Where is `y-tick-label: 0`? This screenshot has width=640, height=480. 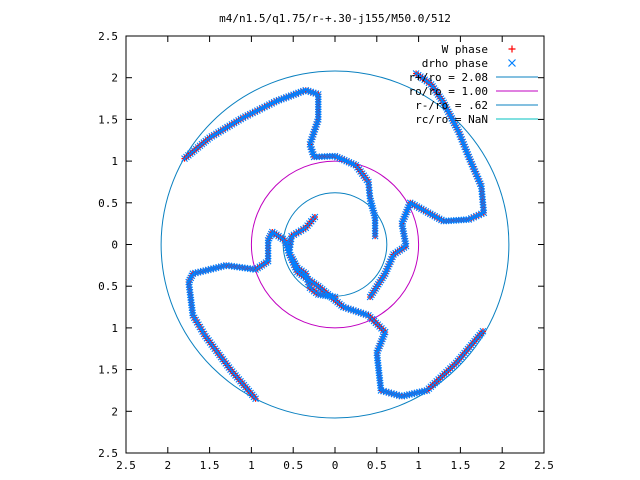 y-tick-label: 0 is located at coordinates (114, 245).